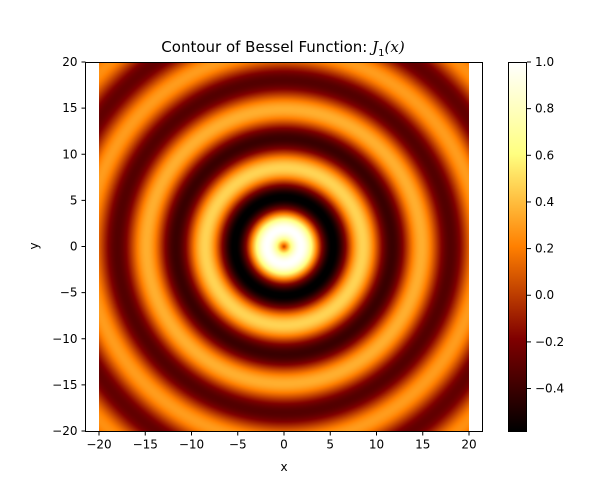 Image resolution: width=610 pixels, height=493 pixels. What do you see at coordinates (69, 154) in the screenshot?
I see `y-tick-label: 10` at bounding box center [69, 154].